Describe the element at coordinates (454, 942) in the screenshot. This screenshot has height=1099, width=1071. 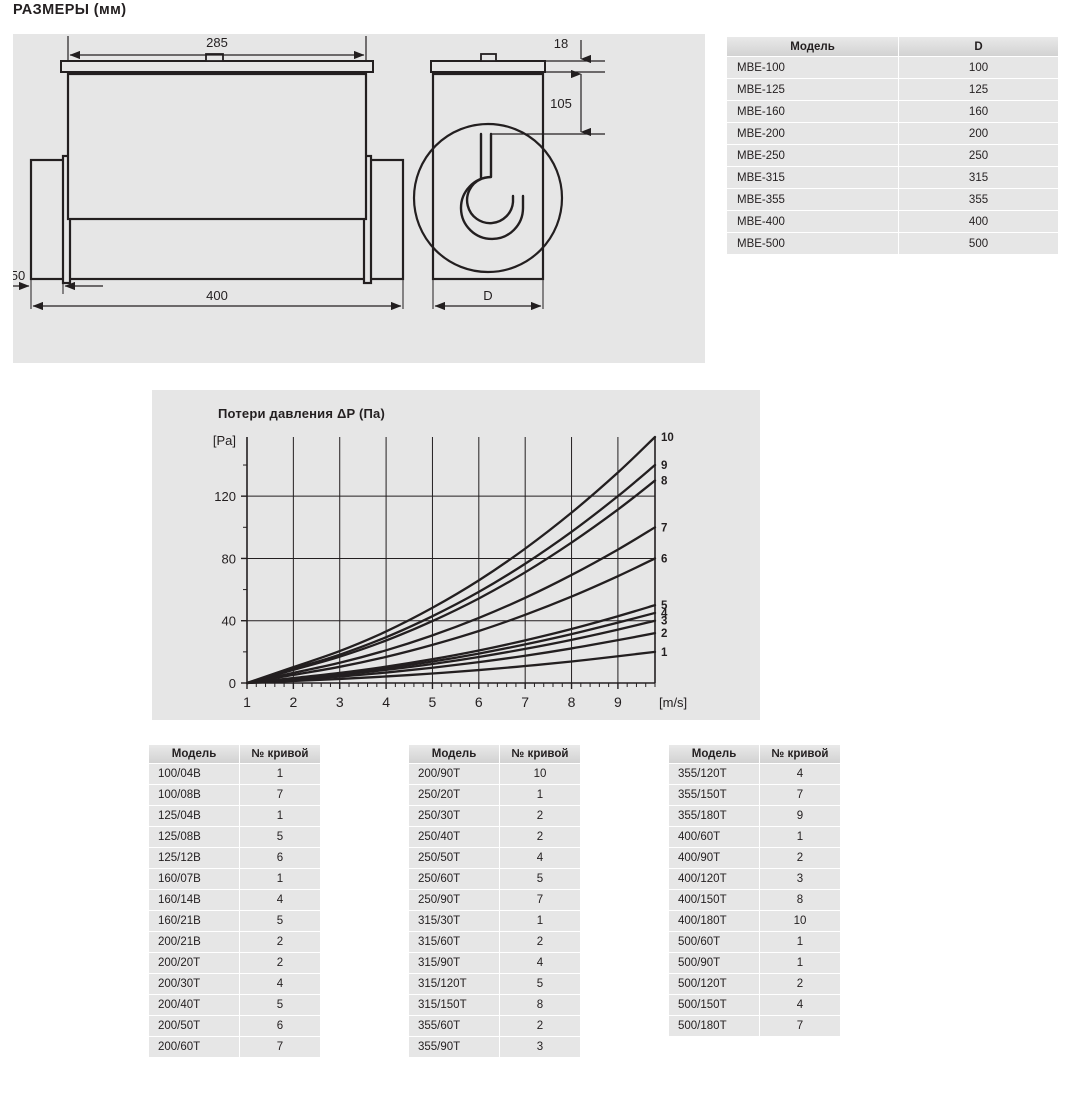
I see `model-cell: 315/60Т` at that location.